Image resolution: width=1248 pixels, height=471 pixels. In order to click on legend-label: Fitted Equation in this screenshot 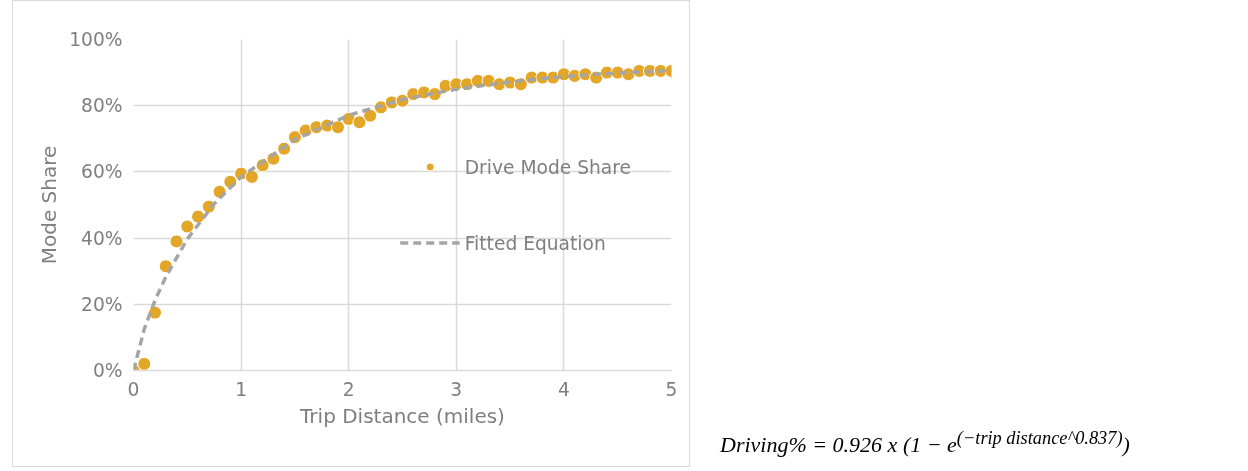, I will do `click(535, 242)`.